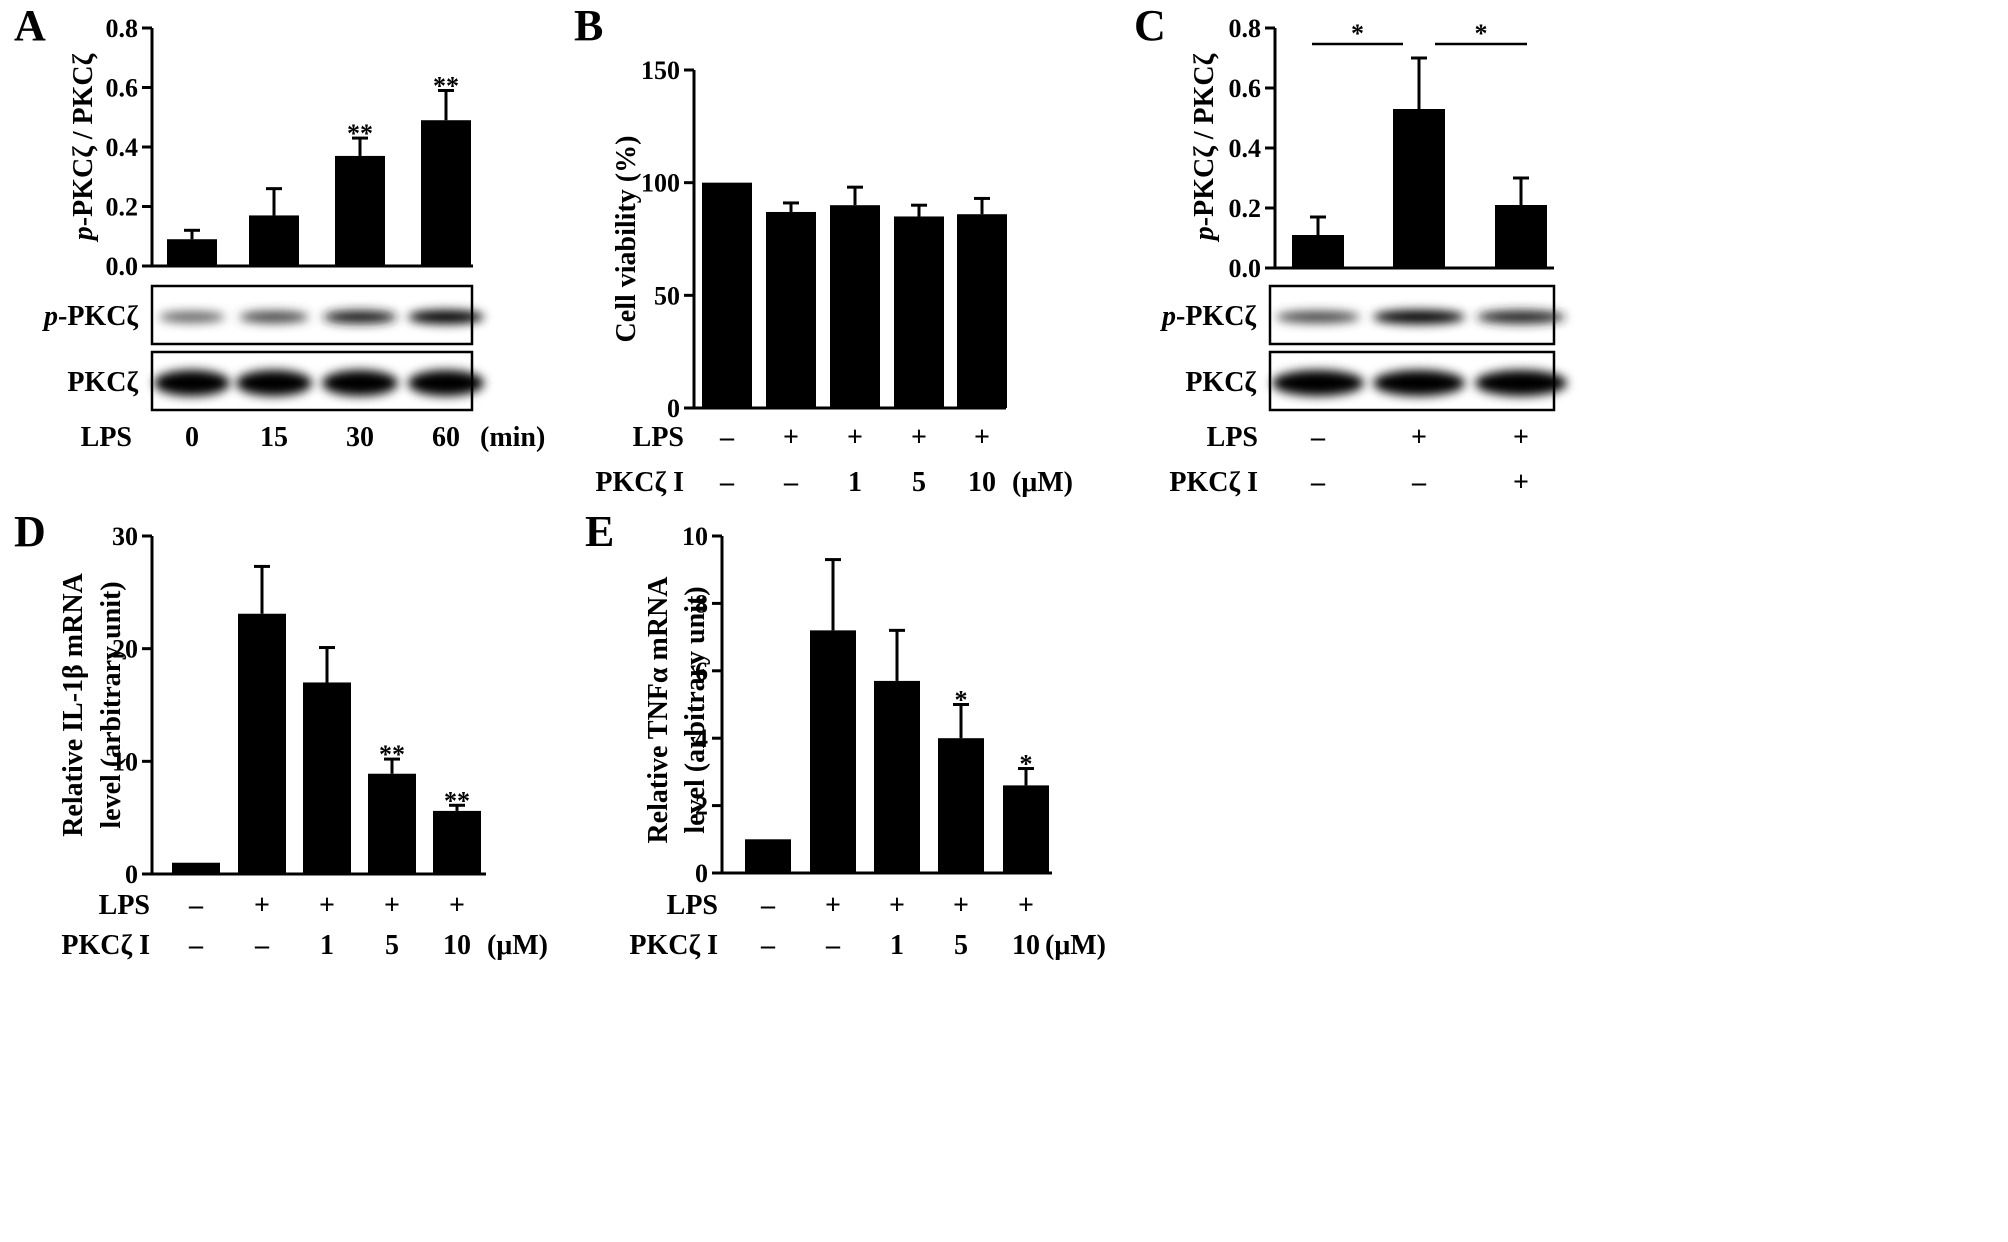 The height and width of the screenshot is (1242, 2008). Describe the element at coordinates (1150, 25) in the screenshot. I see `panel-label: C` at that location.